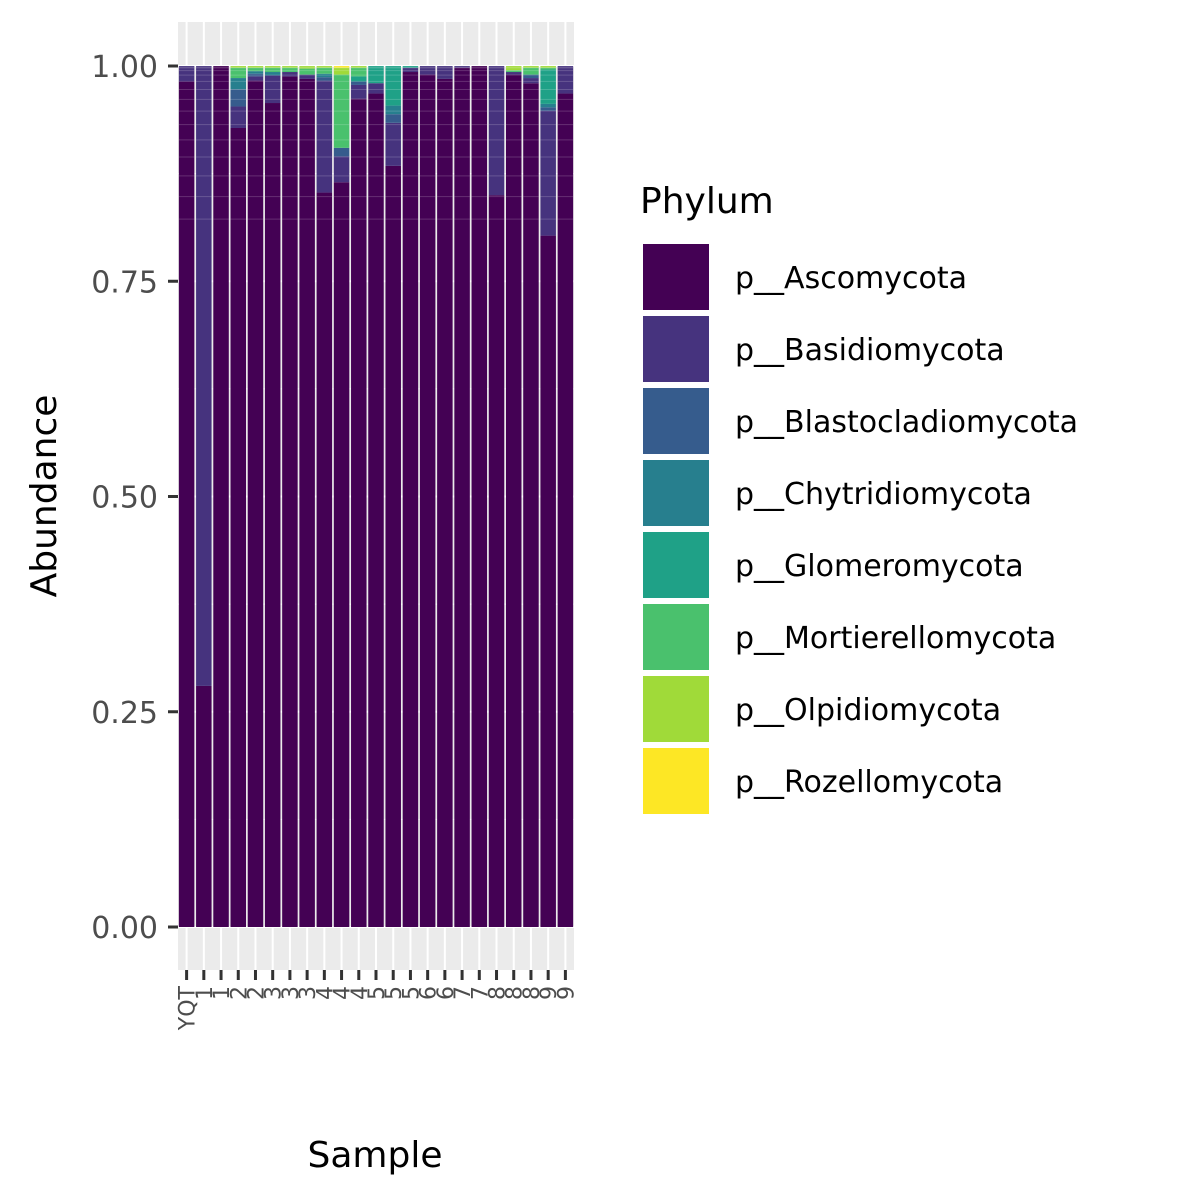 The height and width of the screenshot is (1200, 1200). Describe the element at coordinates (188, 1008) in the screenshot. I see `x-tick-label: YQT` at that location.